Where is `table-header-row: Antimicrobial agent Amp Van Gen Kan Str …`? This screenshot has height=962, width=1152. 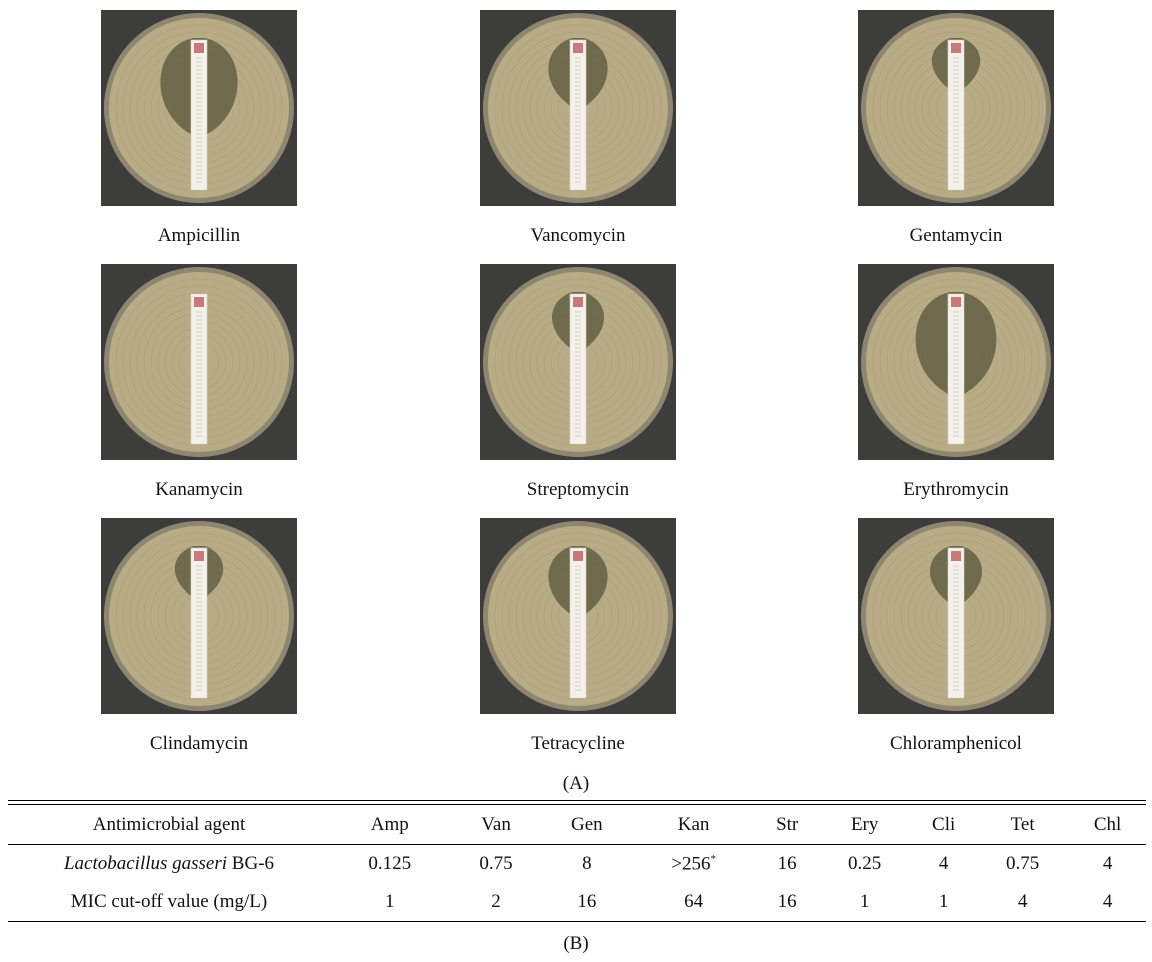
table-header-row: Antimicrobial agent Amp Van Gen Kan Str … is located at coordinates (577, 825).